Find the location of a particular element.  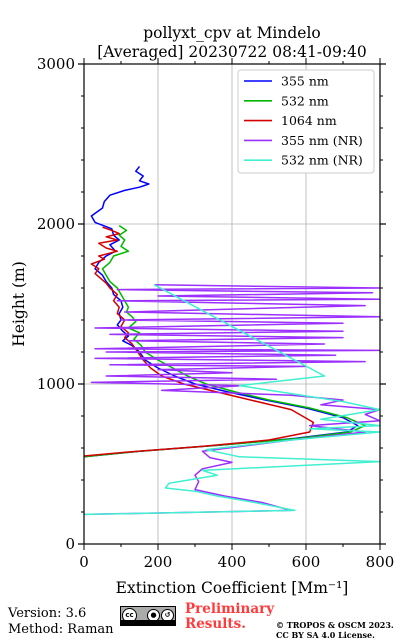

legend-label-355-nm-nr: 355 nm (NR) is located at coordinates (322, 140).